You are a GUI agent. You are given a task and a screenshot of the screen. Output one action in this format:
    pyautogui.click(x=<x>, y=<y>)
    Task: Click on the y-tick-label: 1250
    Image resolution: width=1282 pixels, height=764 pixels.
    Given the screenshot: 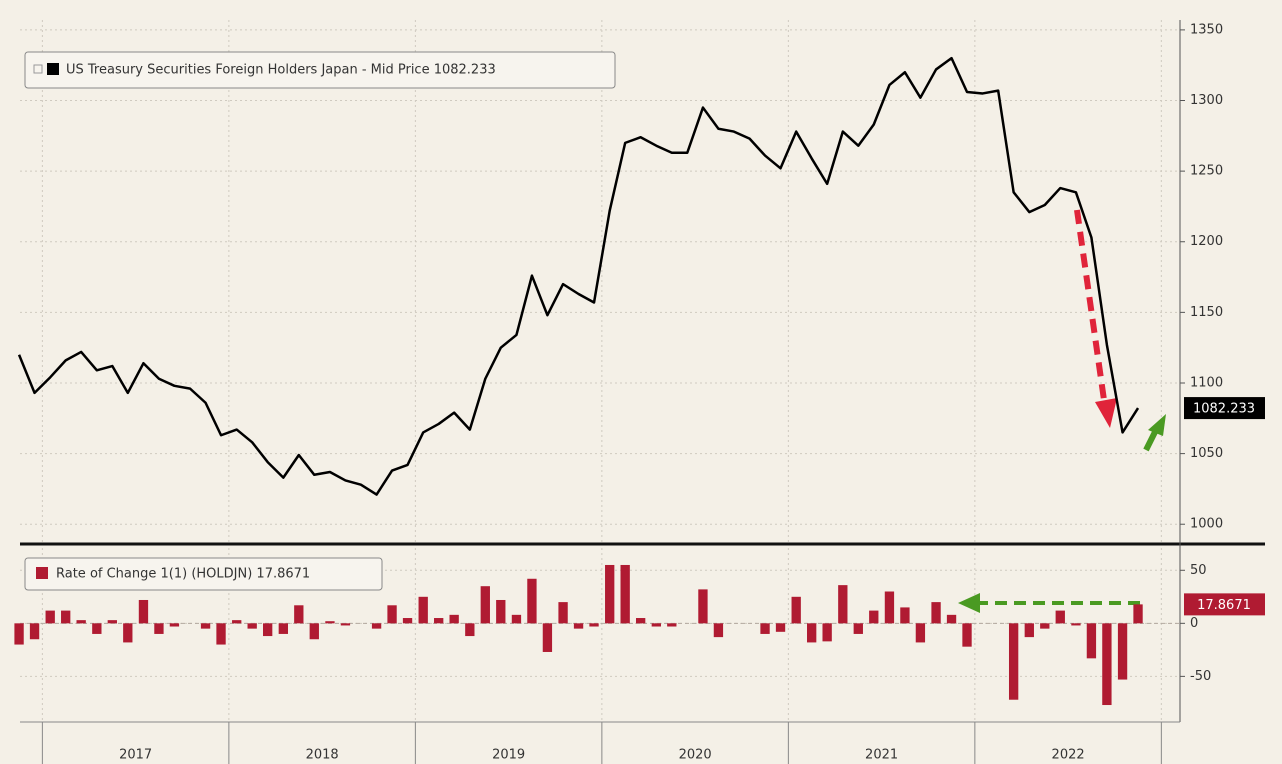 What is the action you would take?
    pyautogui.click(x=1206, y=171)
    